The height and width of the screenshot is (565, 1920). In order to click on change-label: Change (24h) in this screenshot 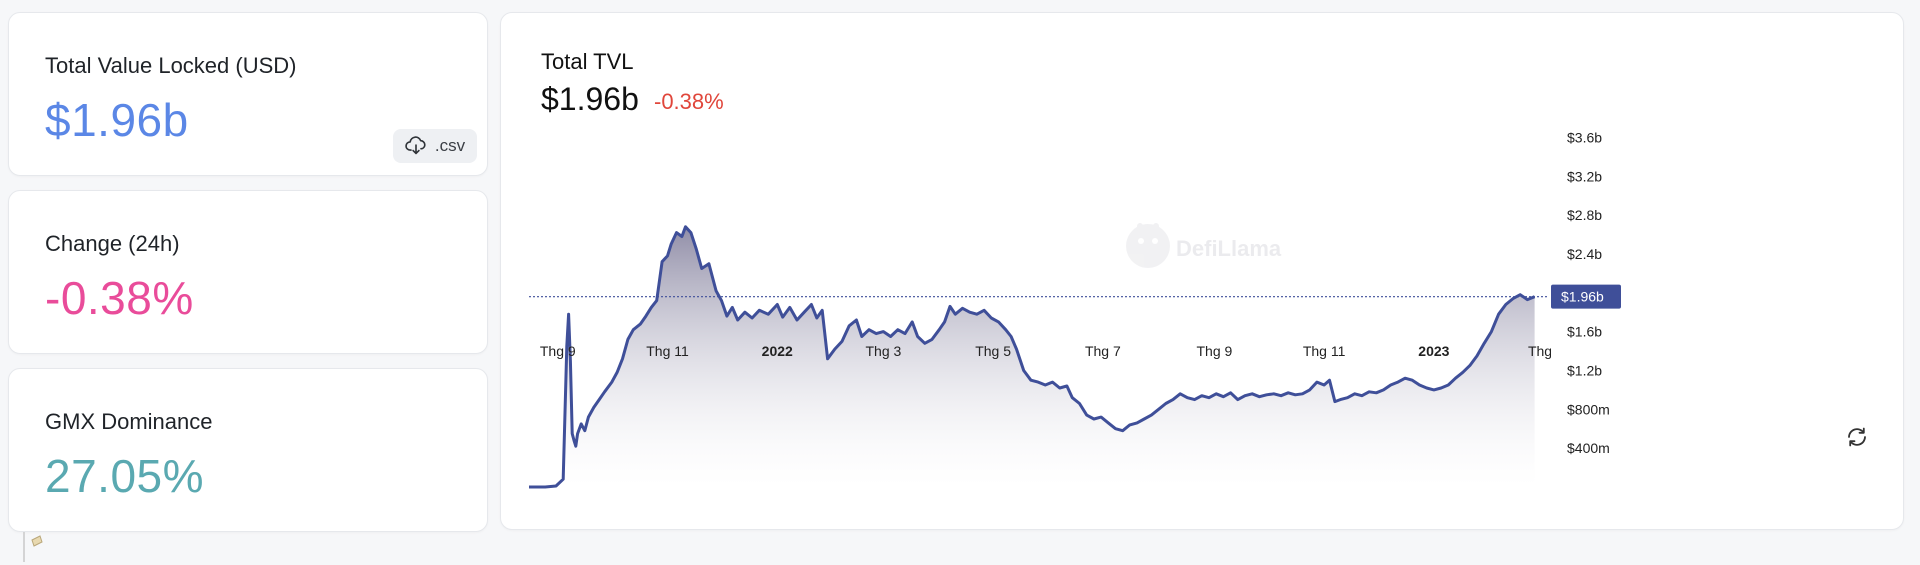, I will do `click(112, 243)`.